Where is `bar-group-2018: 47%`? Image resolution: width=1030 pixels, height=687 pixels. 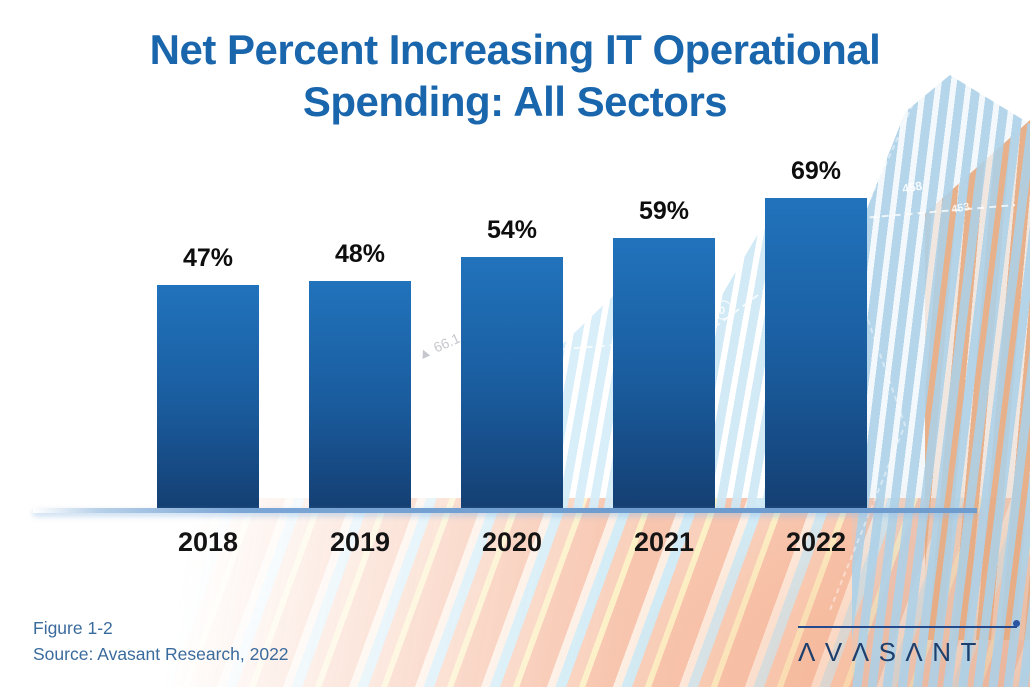
bar-group-2018: 47% is located at coordinates (208, 378).